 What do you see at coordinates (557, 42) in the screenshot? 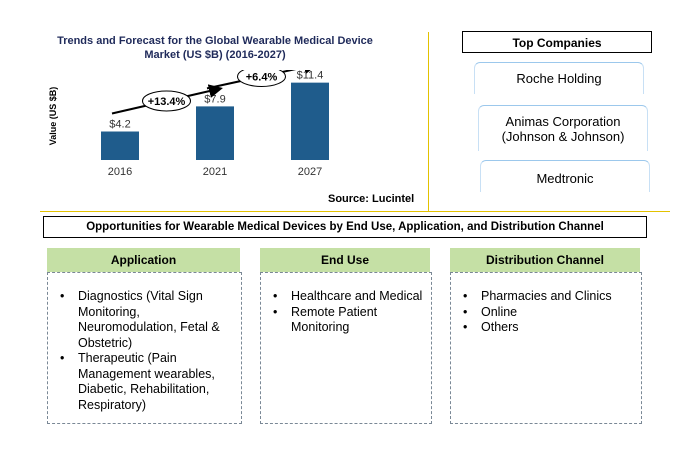
I see `top-companies-header: Top Companies` at bounding box center [557, 42].